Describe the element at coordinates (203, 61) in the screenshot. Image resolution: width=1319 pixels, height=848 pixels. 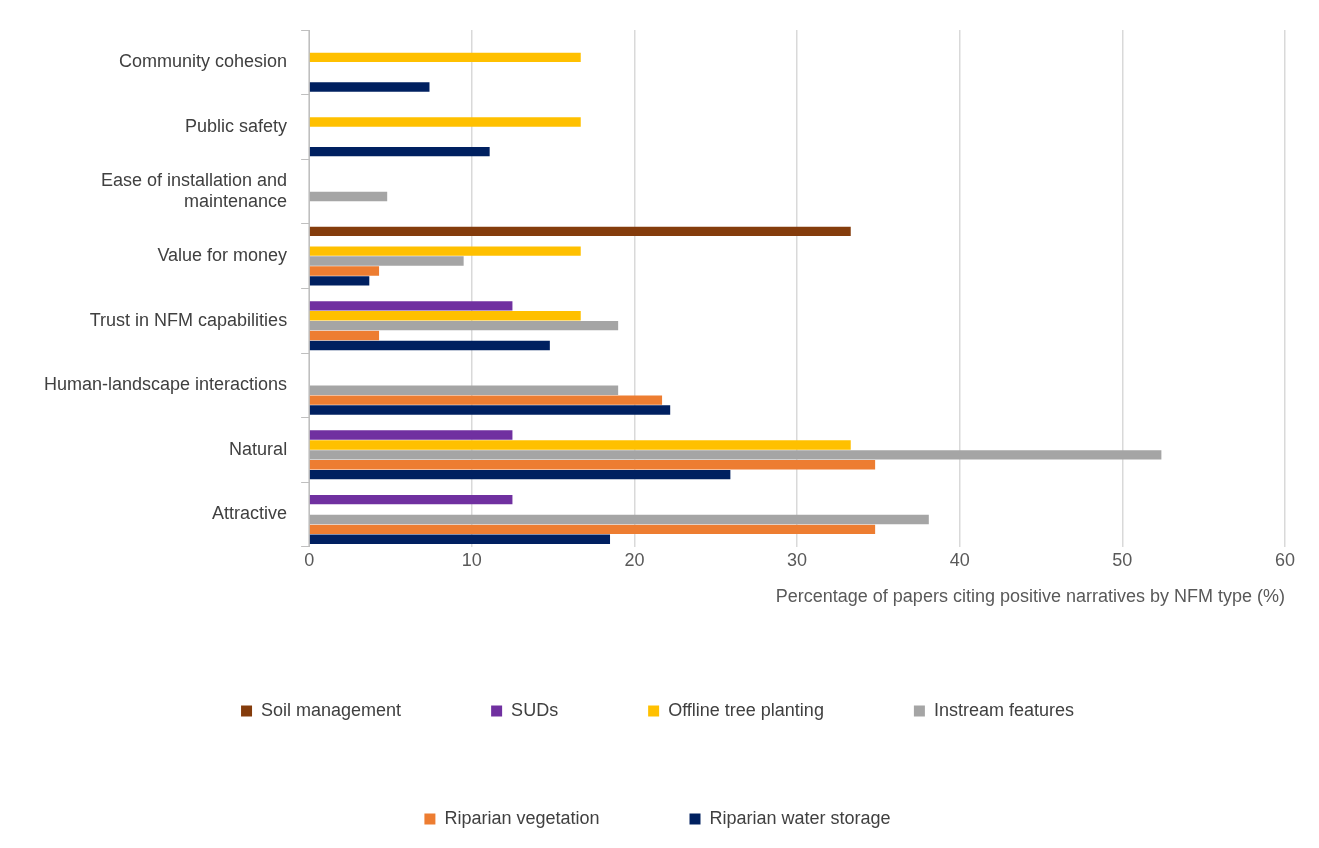
I see `y-tick-label: Community cohesion` at that location.